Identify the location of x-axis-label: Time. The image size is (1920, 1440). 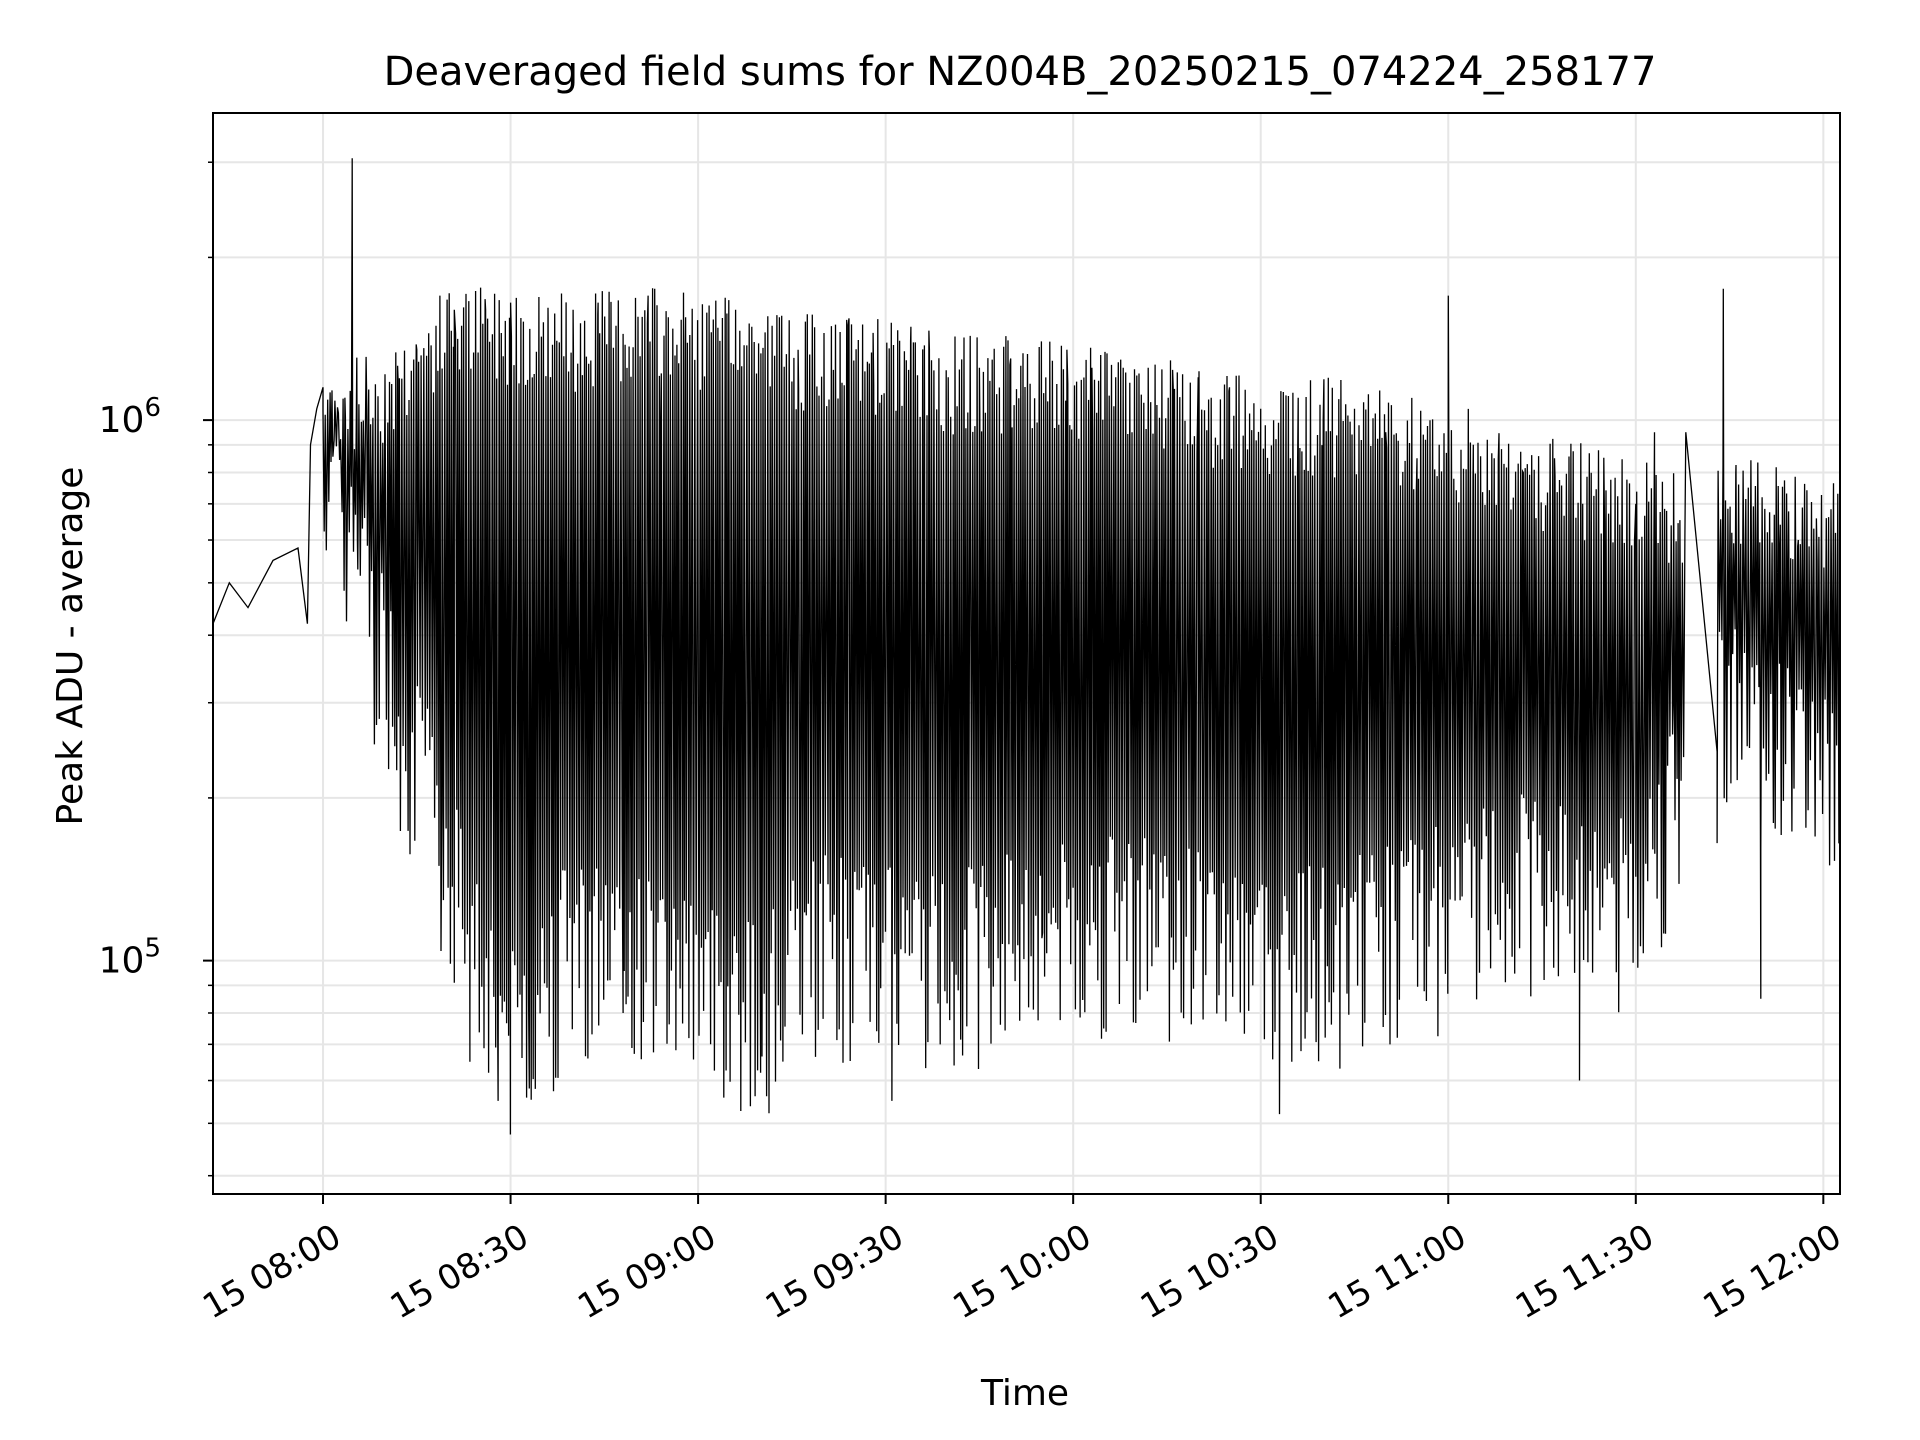
(1024, 1393).